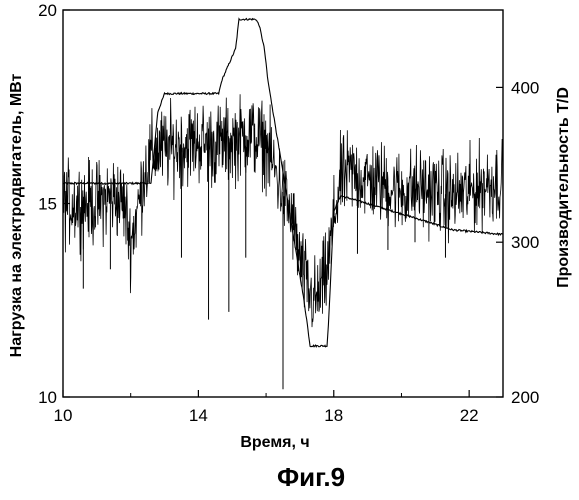  What do you see at coordinates (469, 415) in the screenshot?
I see `x-tick-label: 22` at bounding box center [469, 415].